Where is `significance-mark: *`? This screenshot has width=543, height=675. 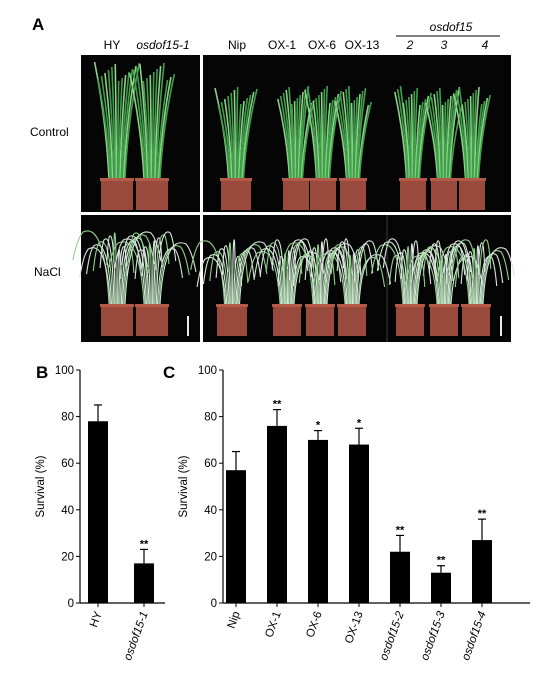 significance-mark: * is located at coordinates (318, 426).